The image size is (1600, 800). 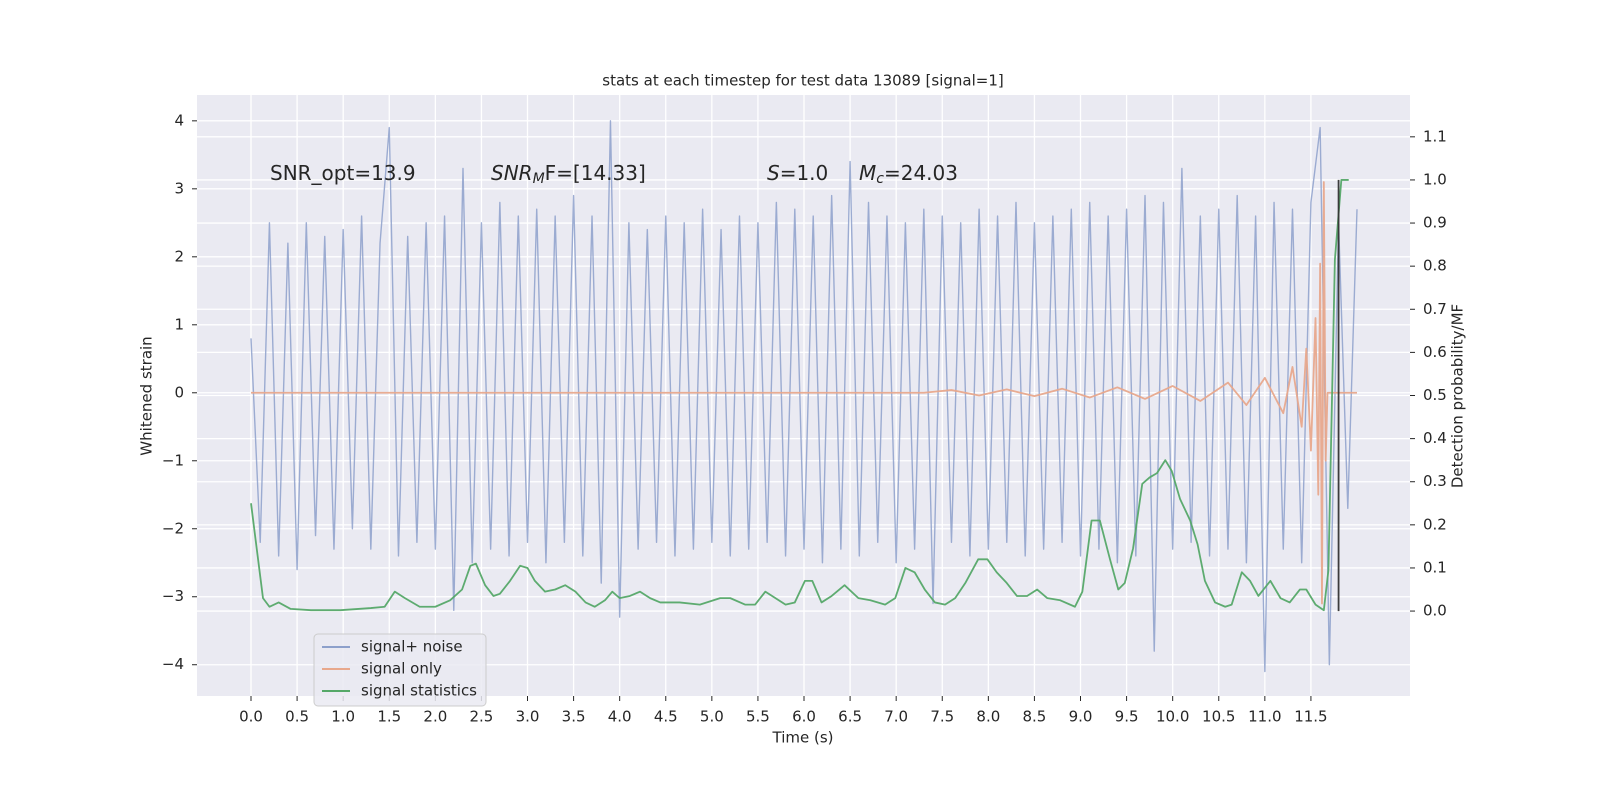 What do you see at coordinates (988, 717) in the screenshot?
I see `x-tick-label: 8.0` at bounding box center [988, 717].